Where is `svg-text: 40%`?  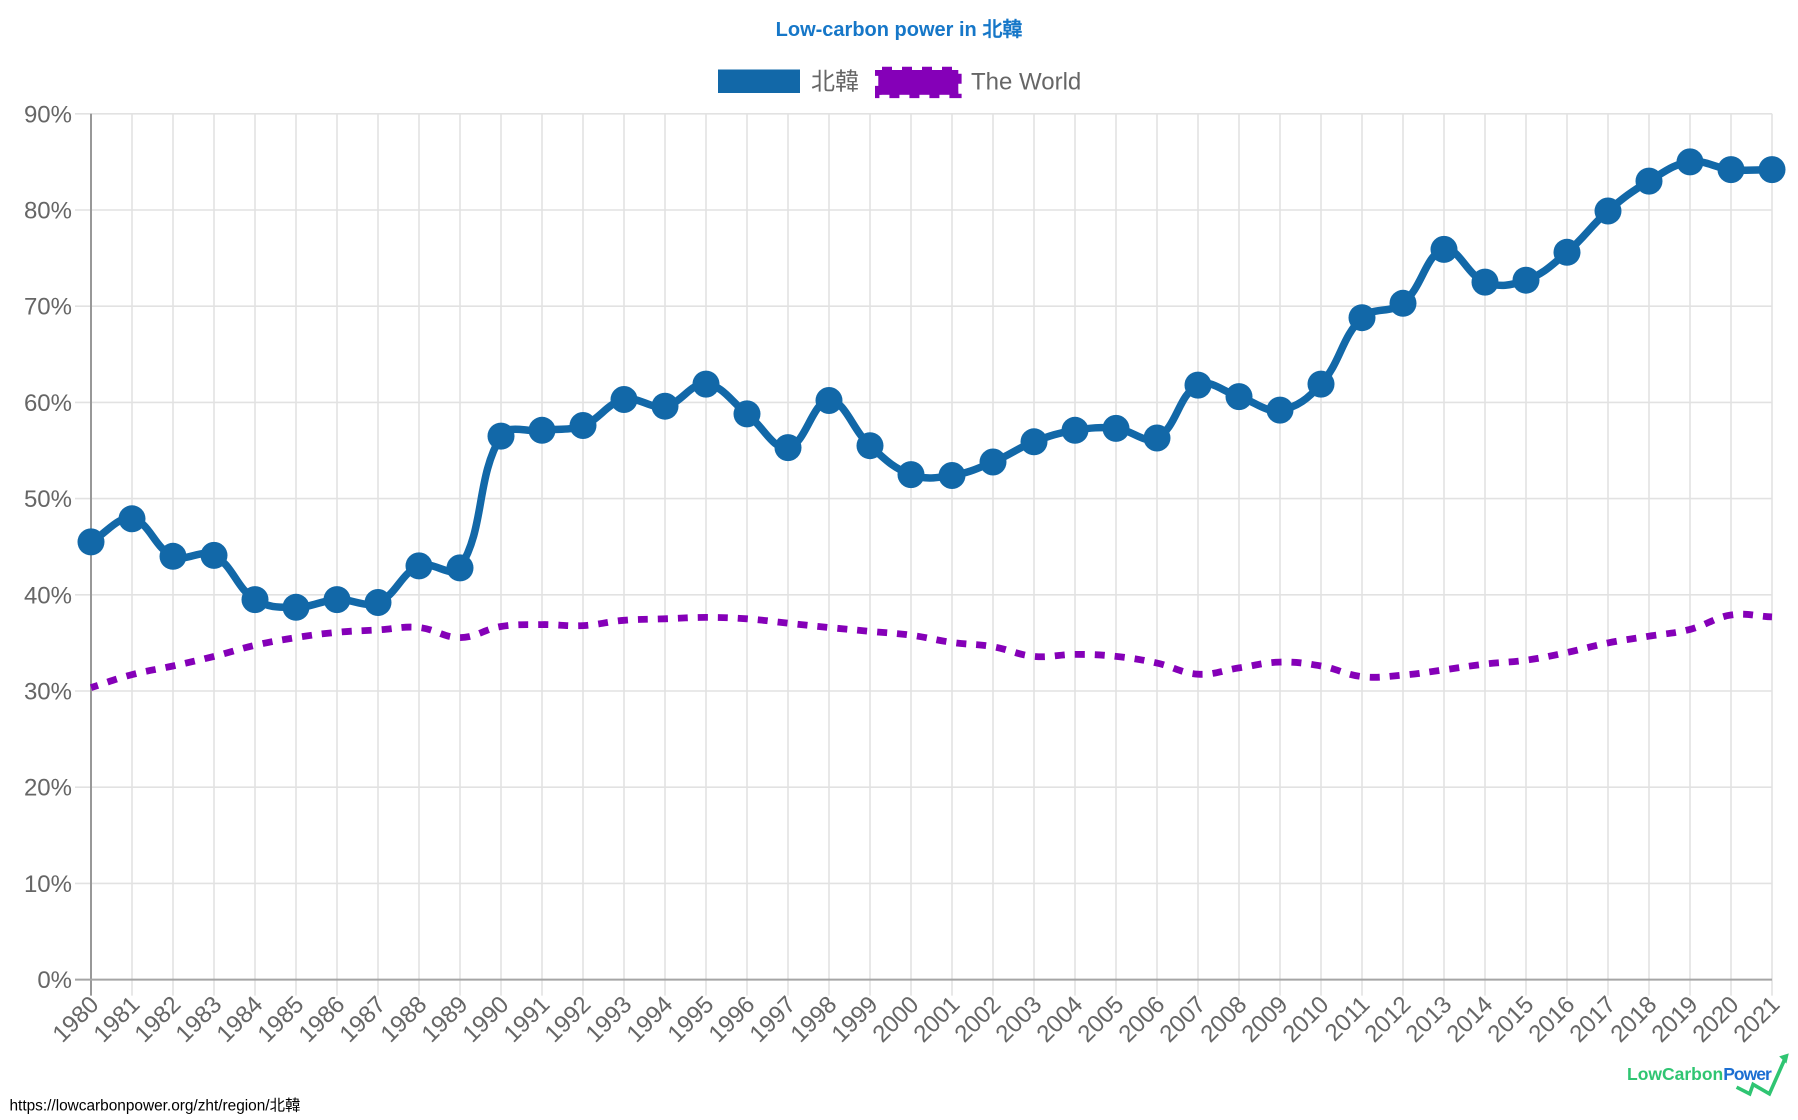 svg-text: 40% is located at coordinates (48, 595).